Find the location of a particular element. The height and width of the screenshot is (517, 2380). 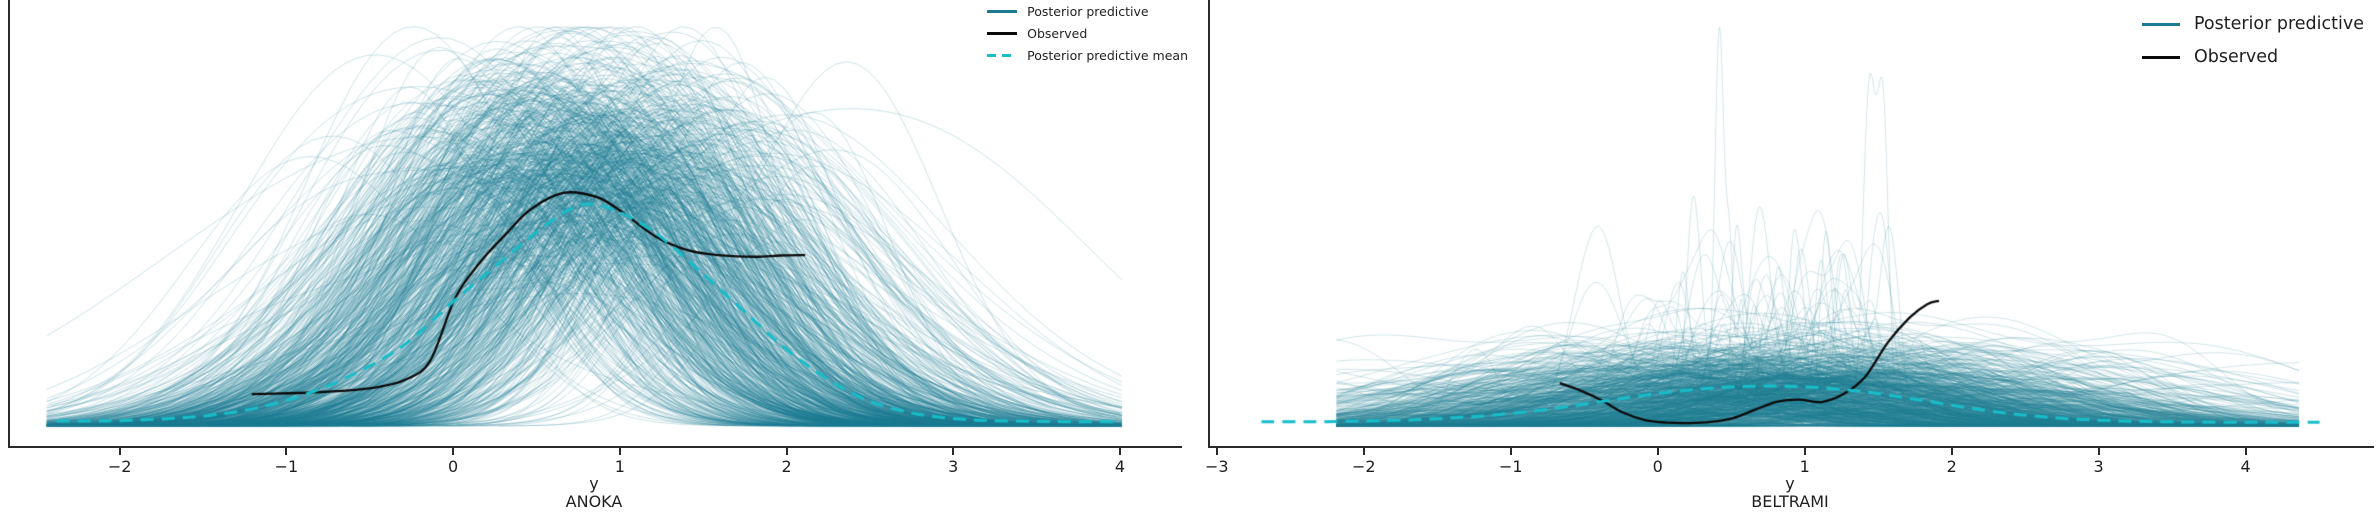

legend-label: Posterior predictive mean is located at coordinates (1107, 55).